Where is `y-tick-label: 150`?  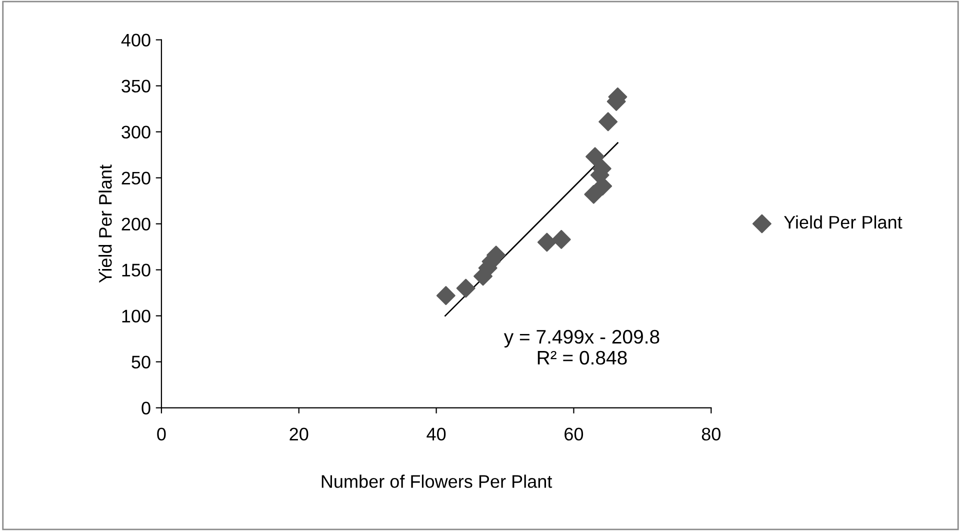 y-tick-label: 150 is located at coordinates (136, 270).